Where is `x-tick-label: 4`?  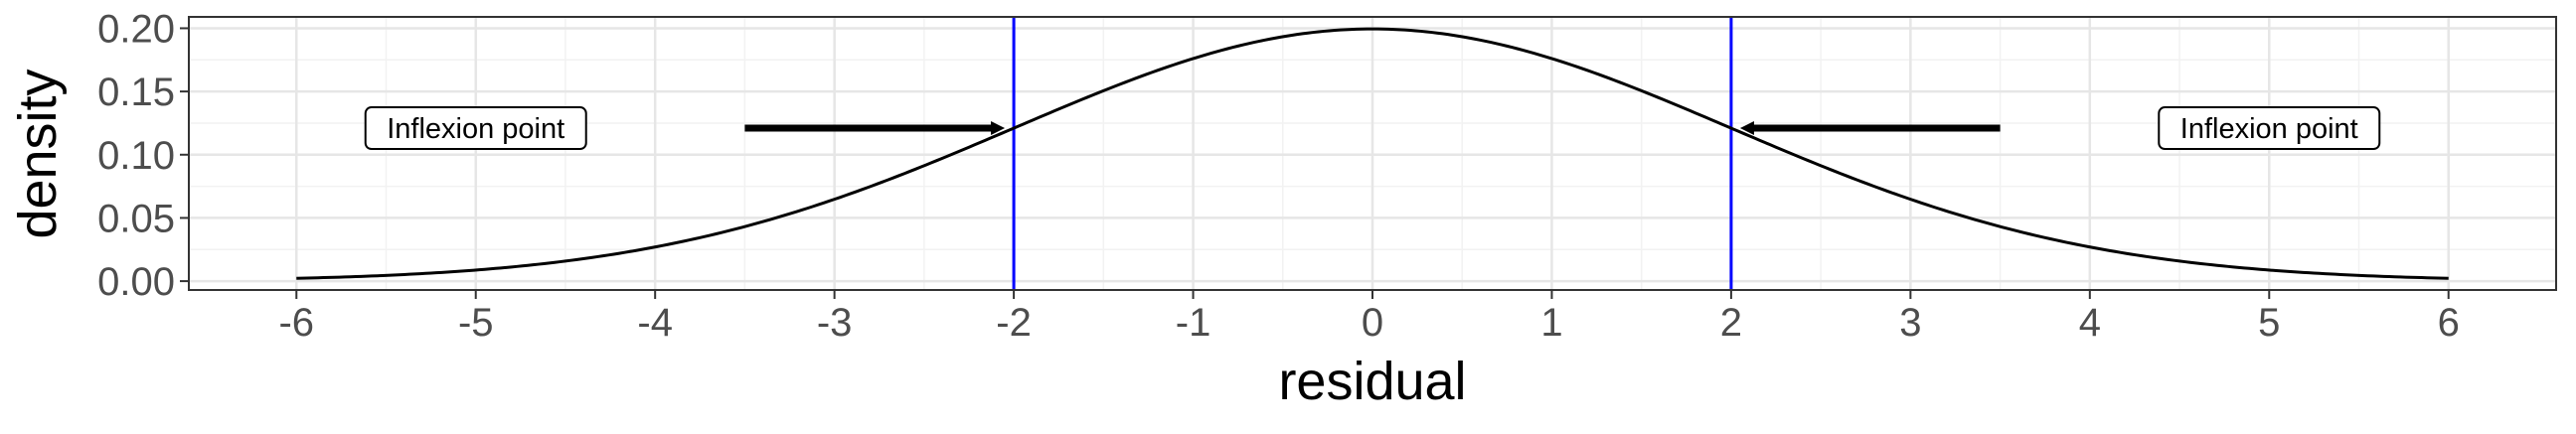
x-tick-label: 4 is located at coordinates (2090, 323).